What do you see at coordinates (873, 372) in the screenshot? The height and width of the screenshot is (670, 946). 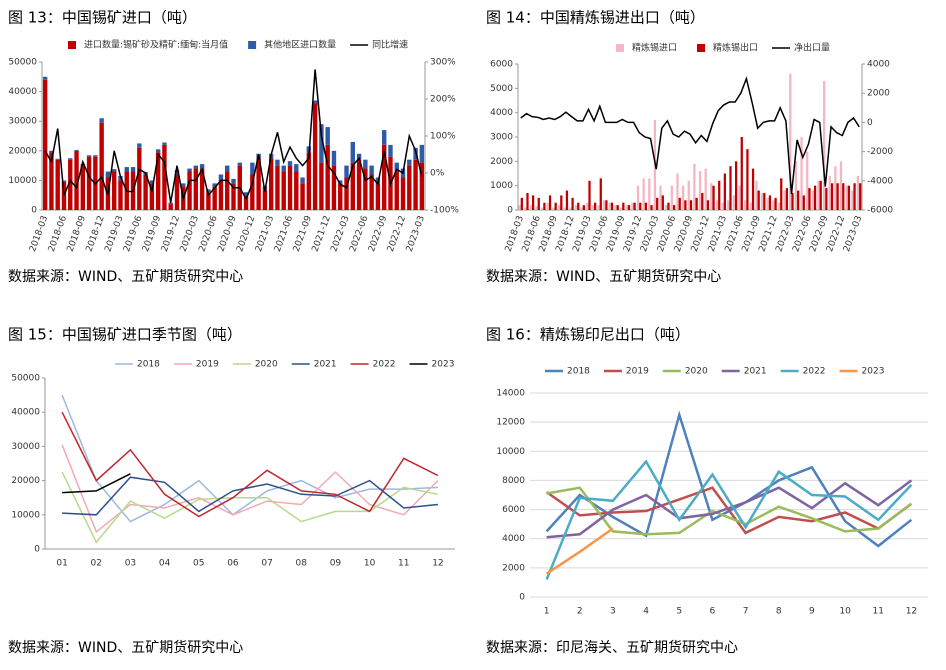 I see `legend-label: 2023` at bounding box center [873, 372].